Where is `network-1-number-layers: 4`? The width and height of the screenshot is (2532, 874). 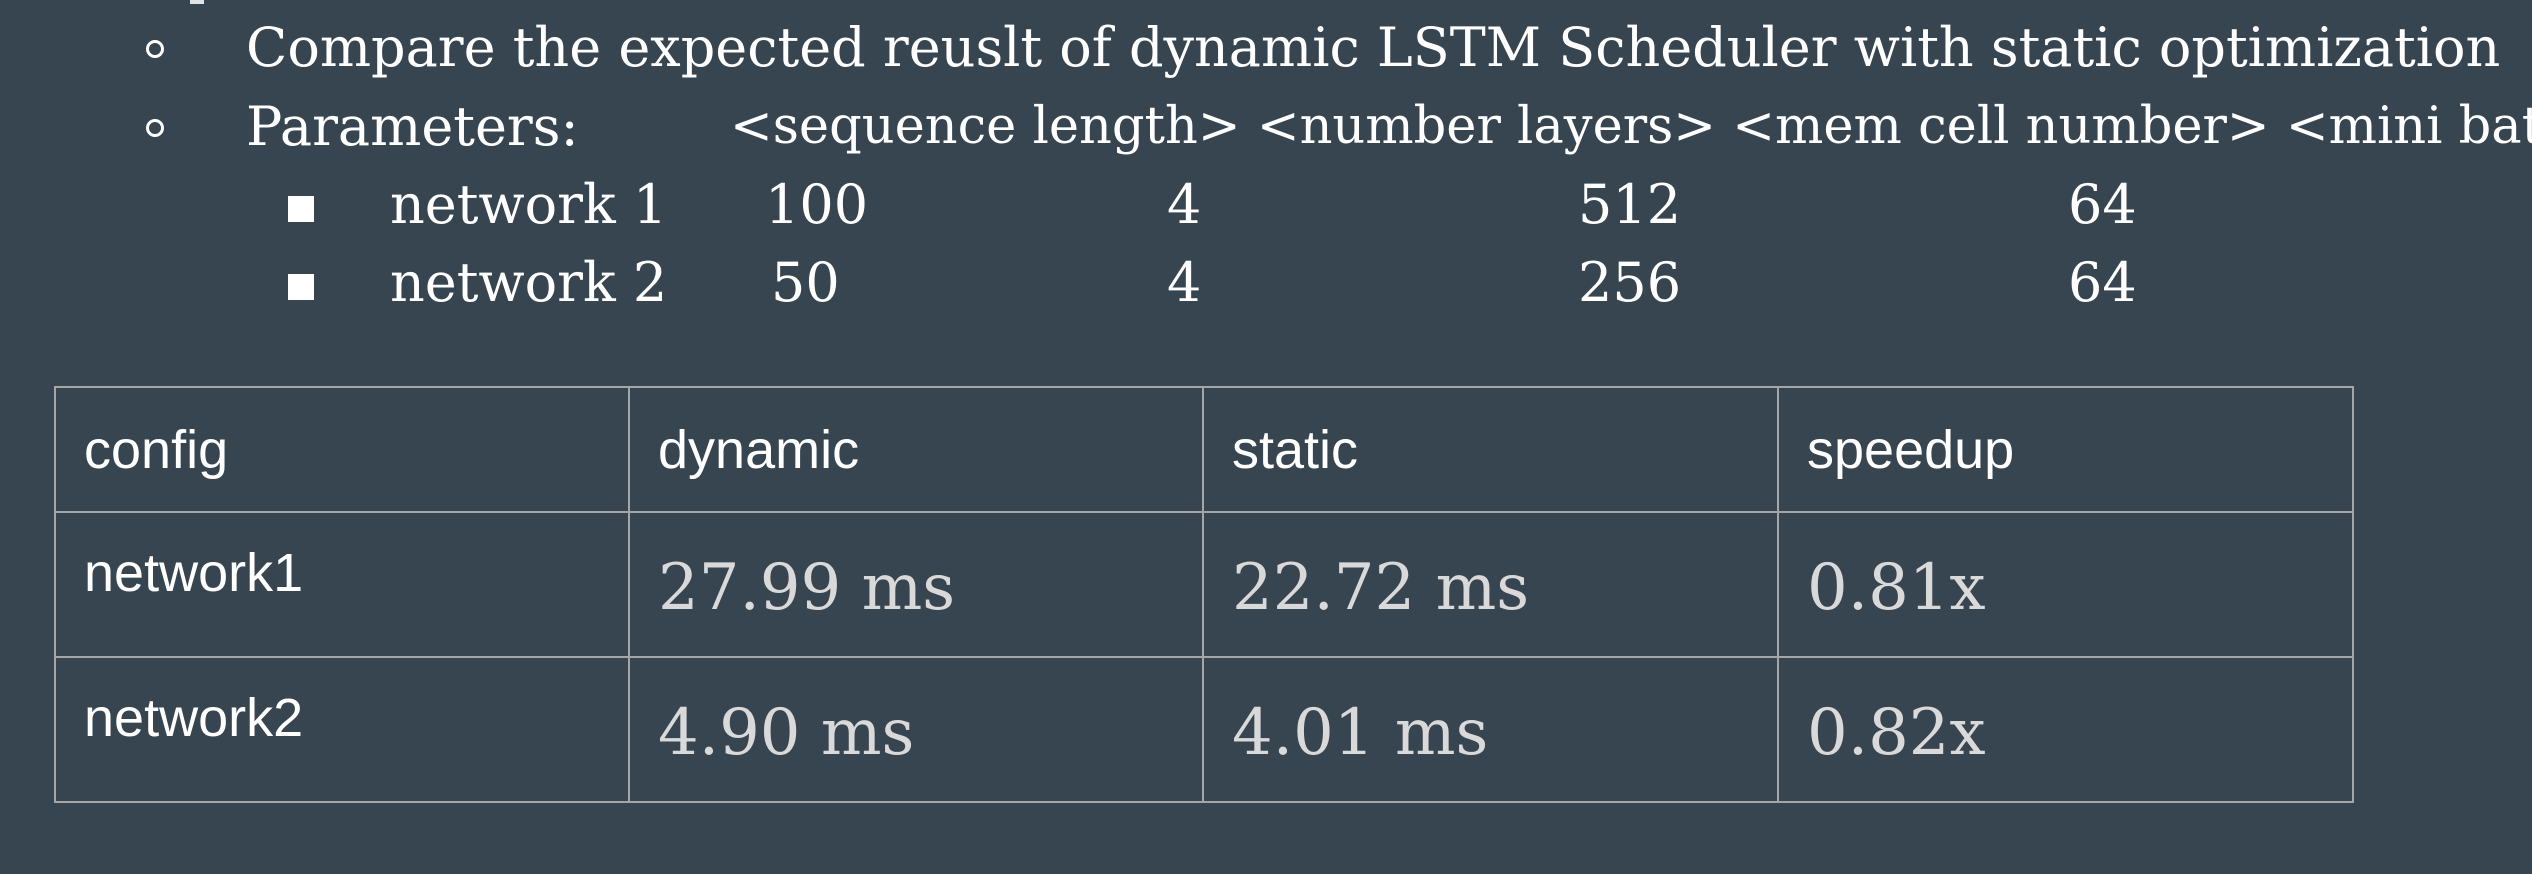 network-1-number-layers: 4 is located at coordinates (1184, 204).